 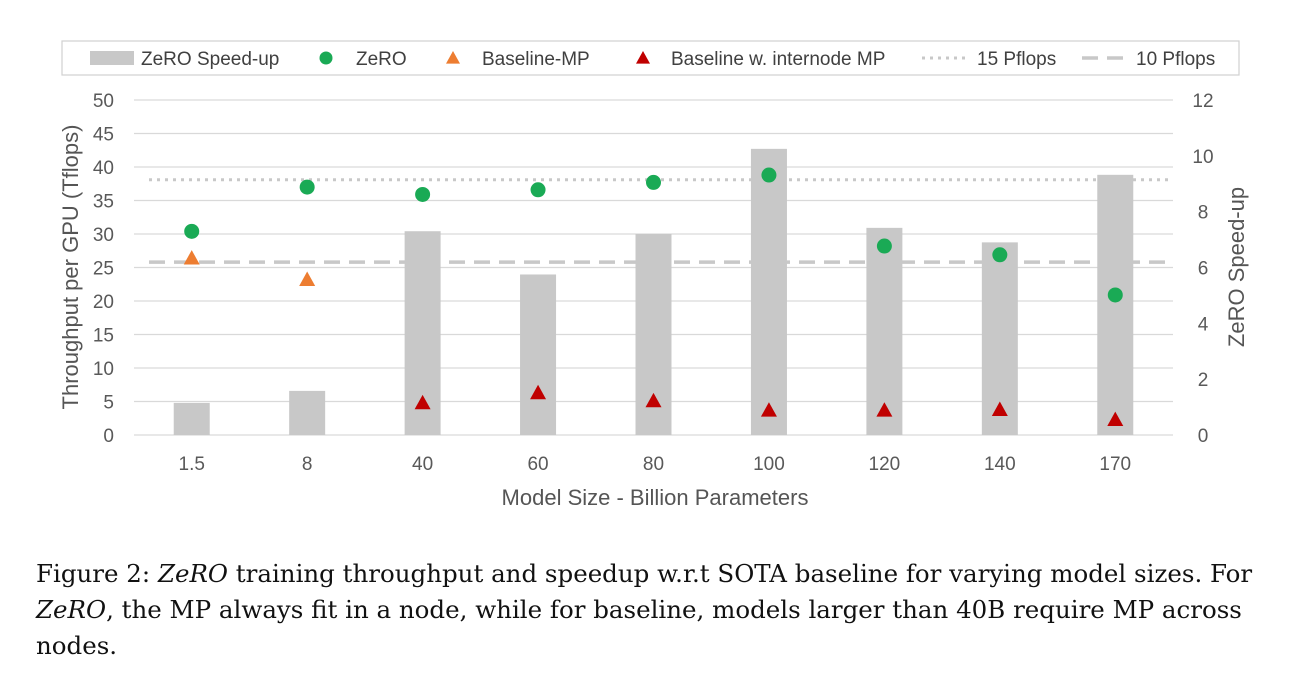 I want to click on y2-axis-title: ZeRO Speed-up, so click(x=1236, y=267).